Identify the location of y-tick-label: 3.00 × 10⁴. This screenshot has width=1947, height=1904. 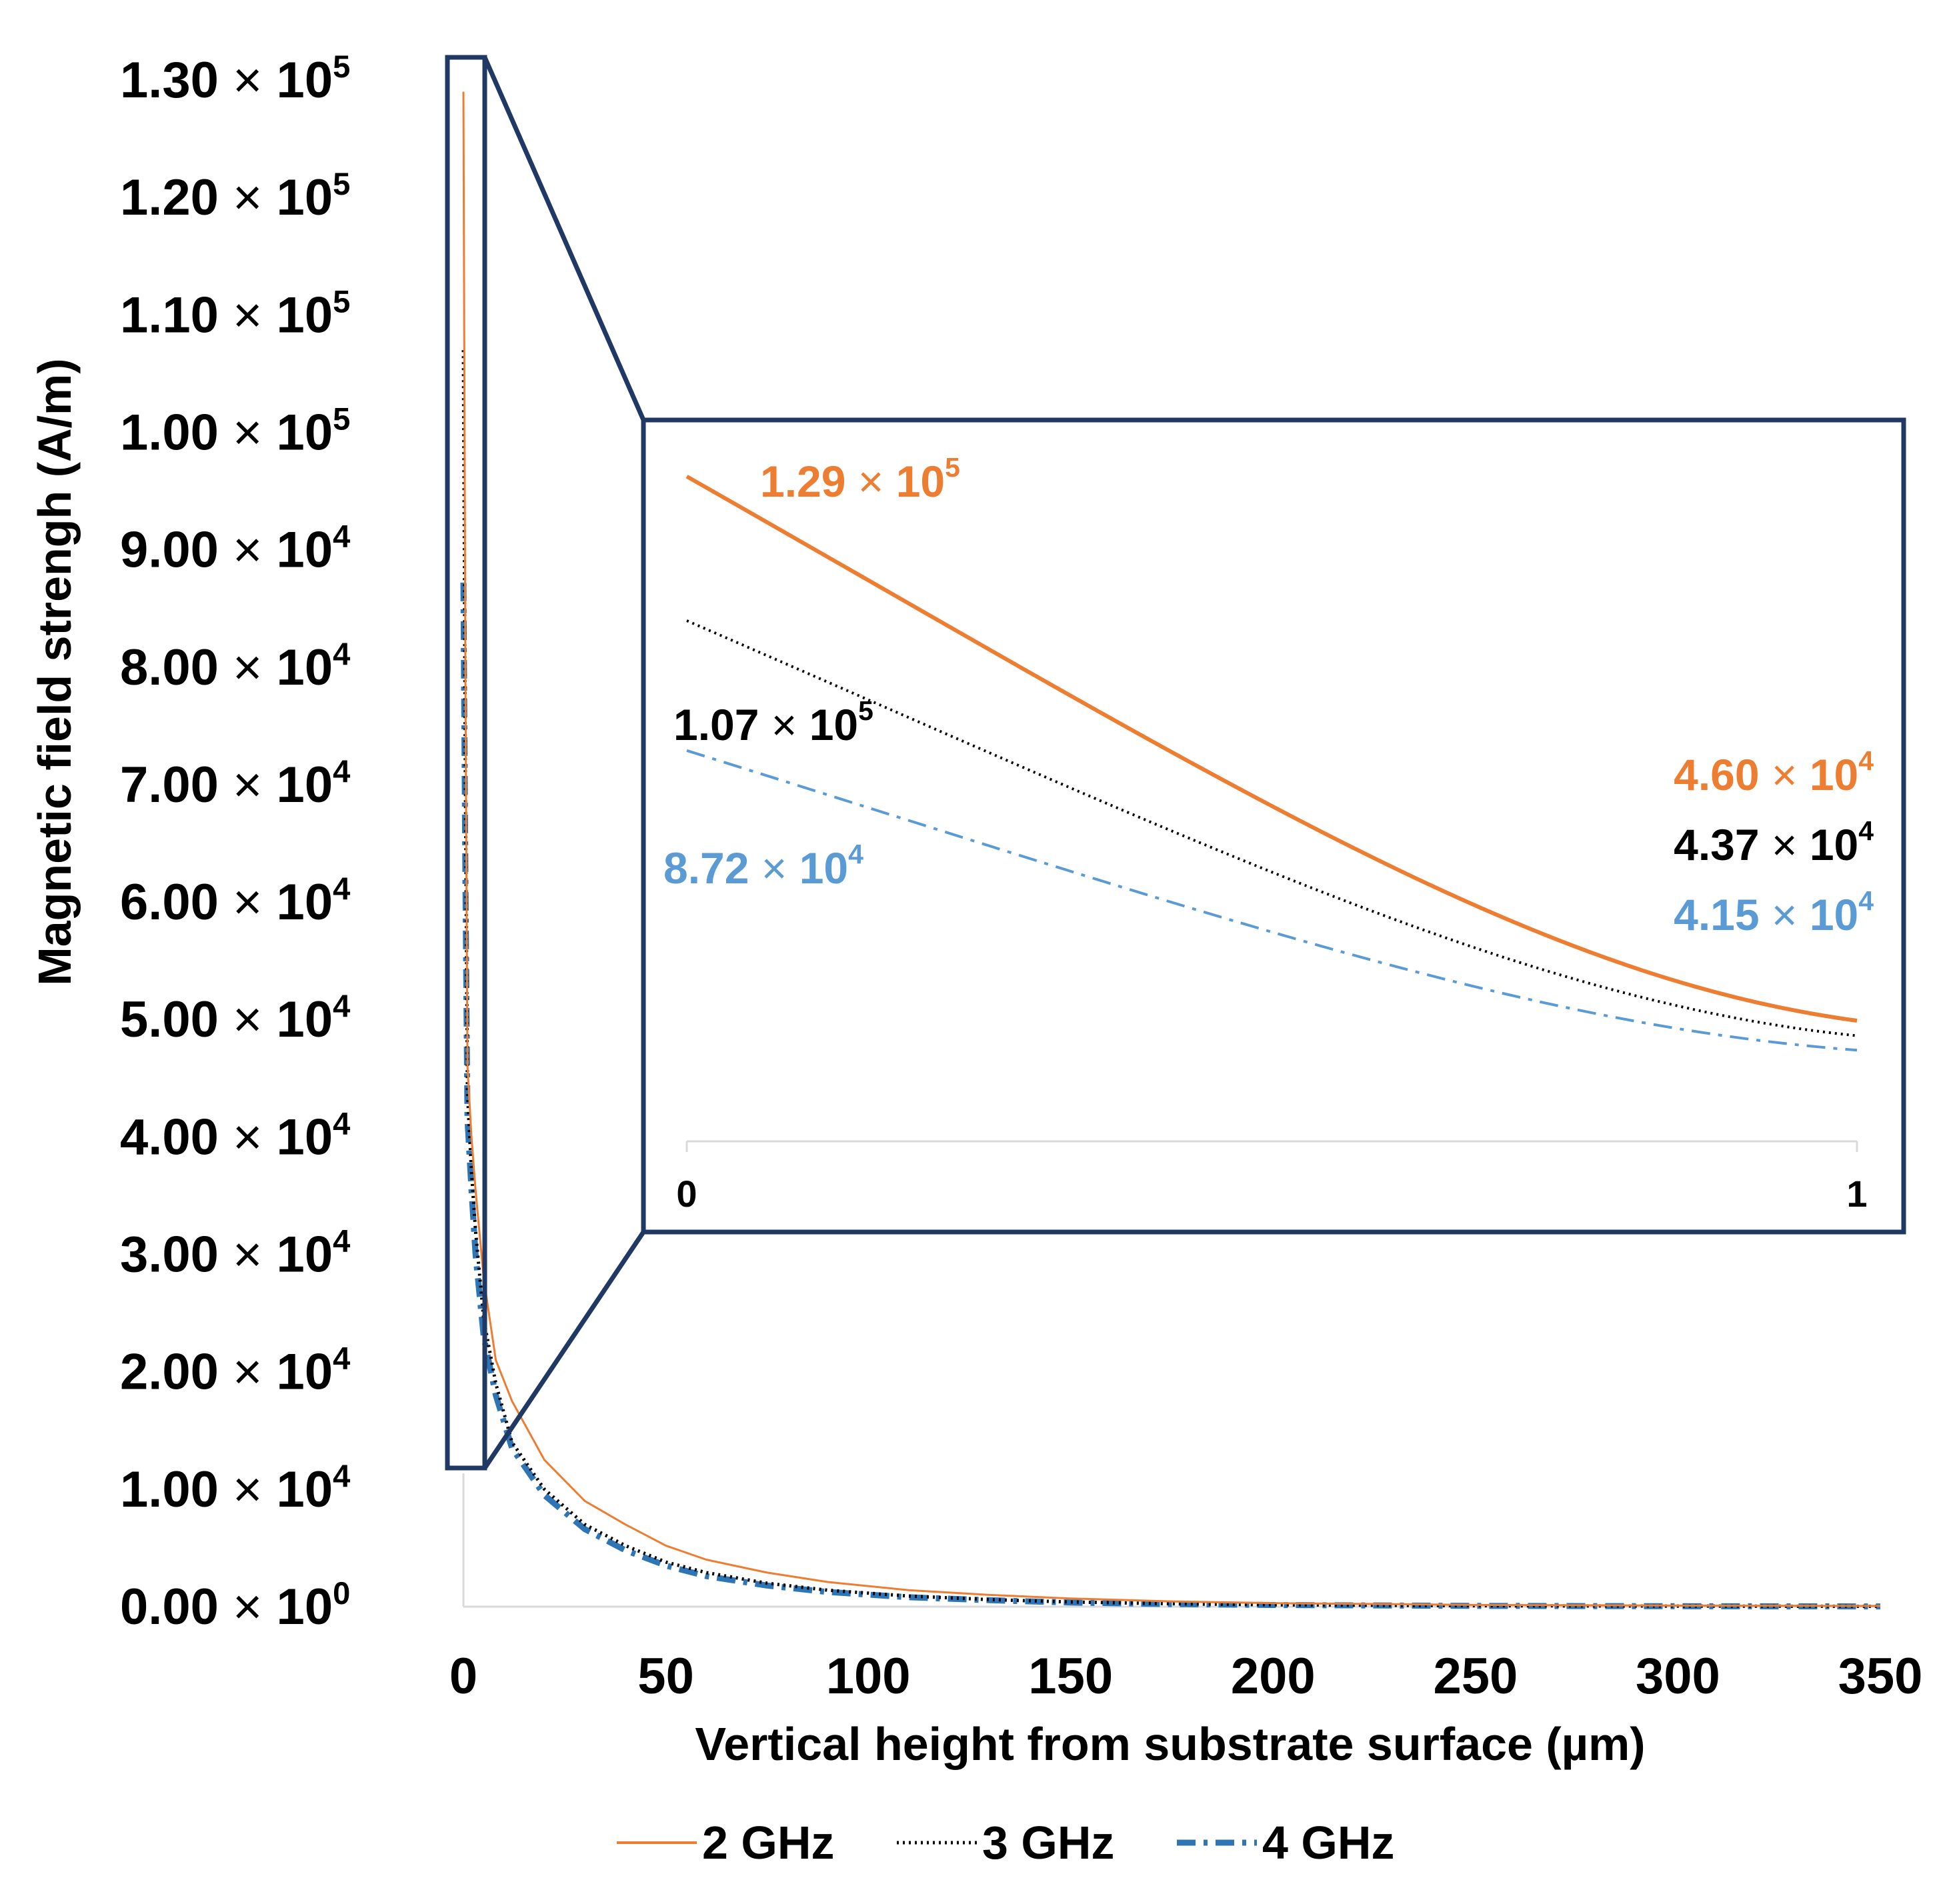
(235, 1253).